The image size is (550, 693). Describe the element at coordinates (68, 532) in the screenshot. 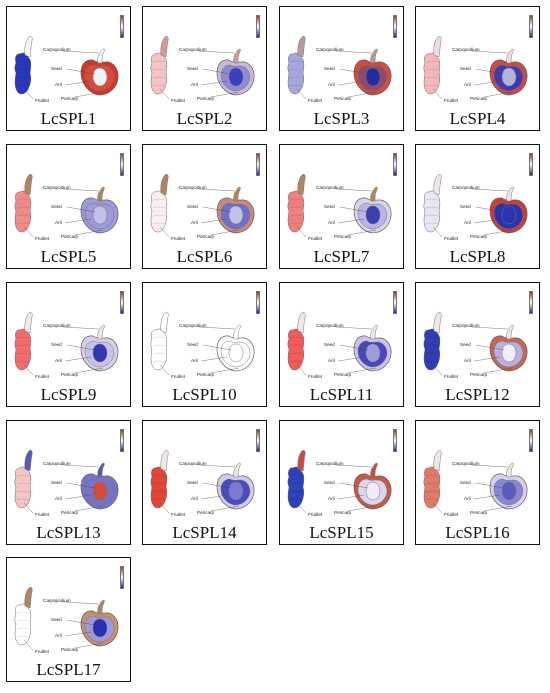

I see `panel-title: LcSPL13` at that location.